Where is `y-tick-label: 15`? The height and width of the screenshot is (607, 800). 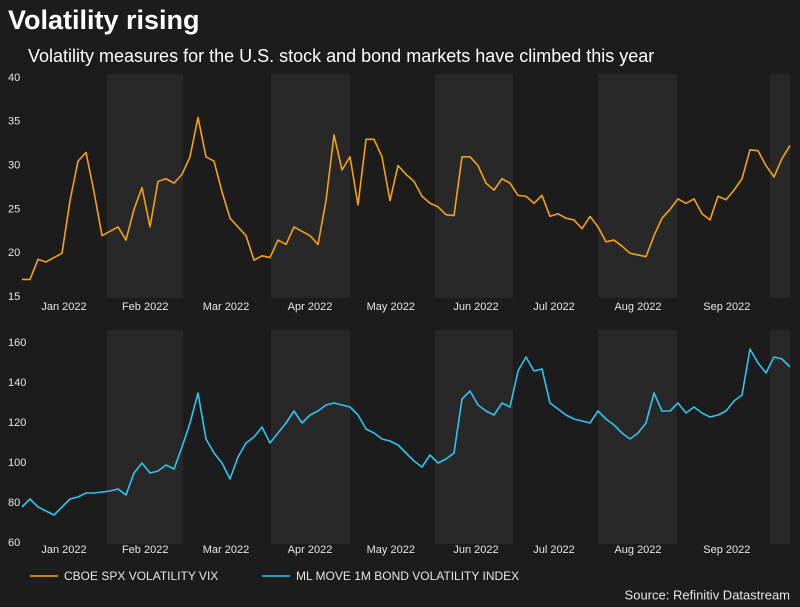 y-tick-label: 15 is located at coordinates (14, 297).